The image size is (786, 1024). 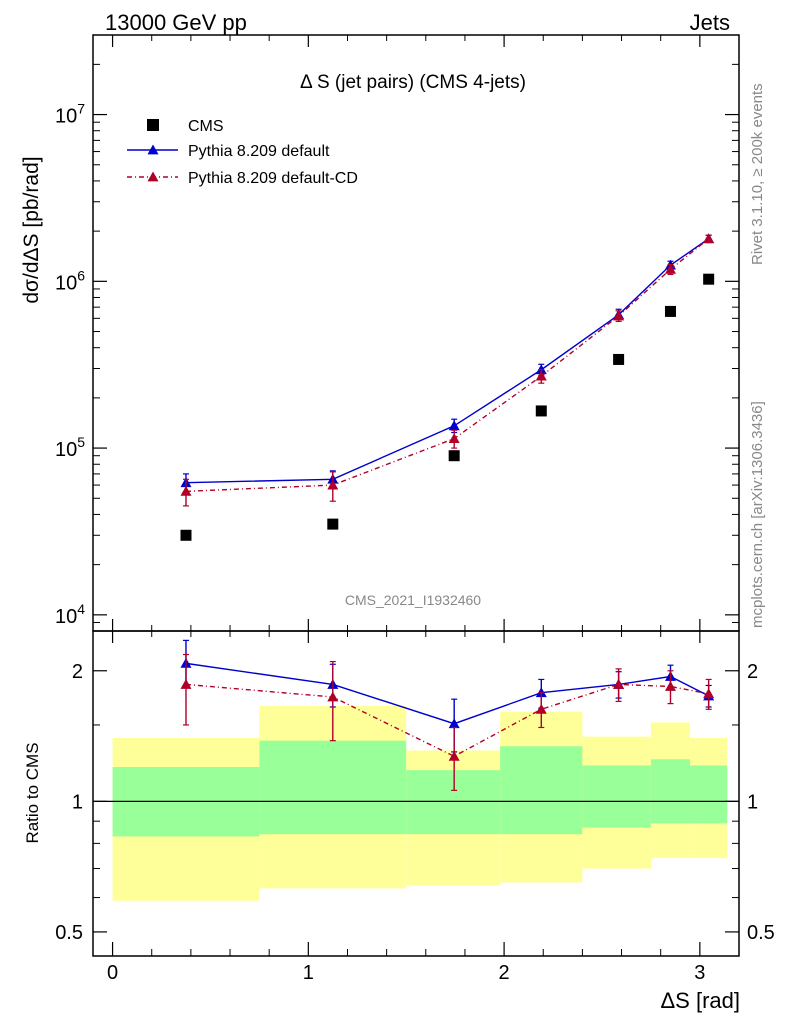 I want to click on x-axis-label: ΔS [rad], so click(x=700, y=1000).